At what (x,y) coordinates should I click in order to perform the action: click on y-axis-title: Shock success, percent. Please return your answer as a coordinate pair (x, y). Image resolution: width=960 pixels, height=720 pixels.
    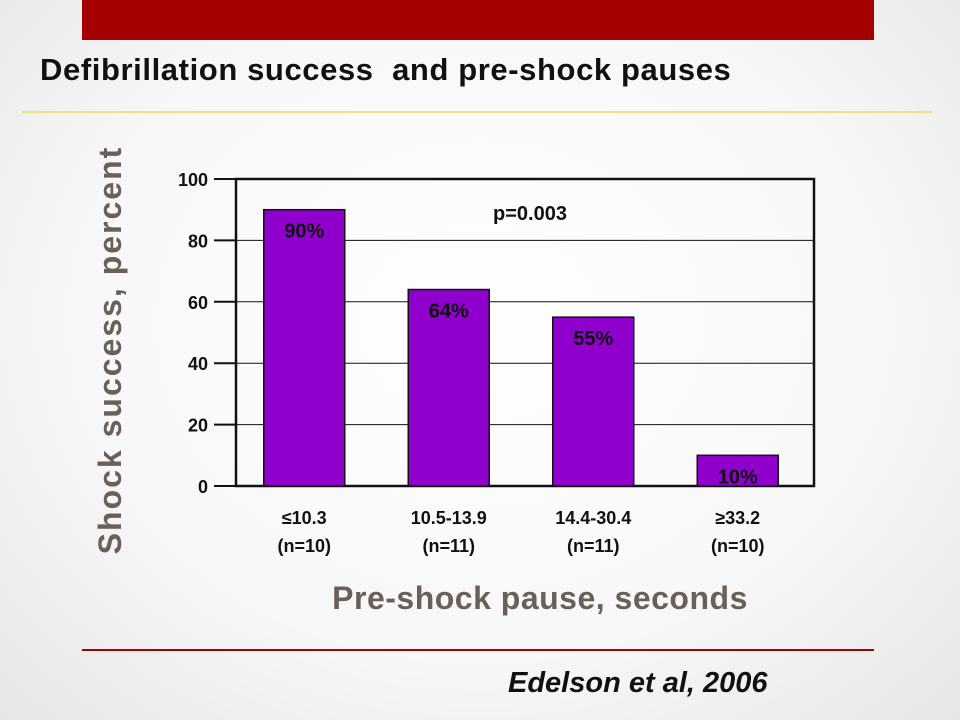
    Looking at the image, I should click on (110, 350).